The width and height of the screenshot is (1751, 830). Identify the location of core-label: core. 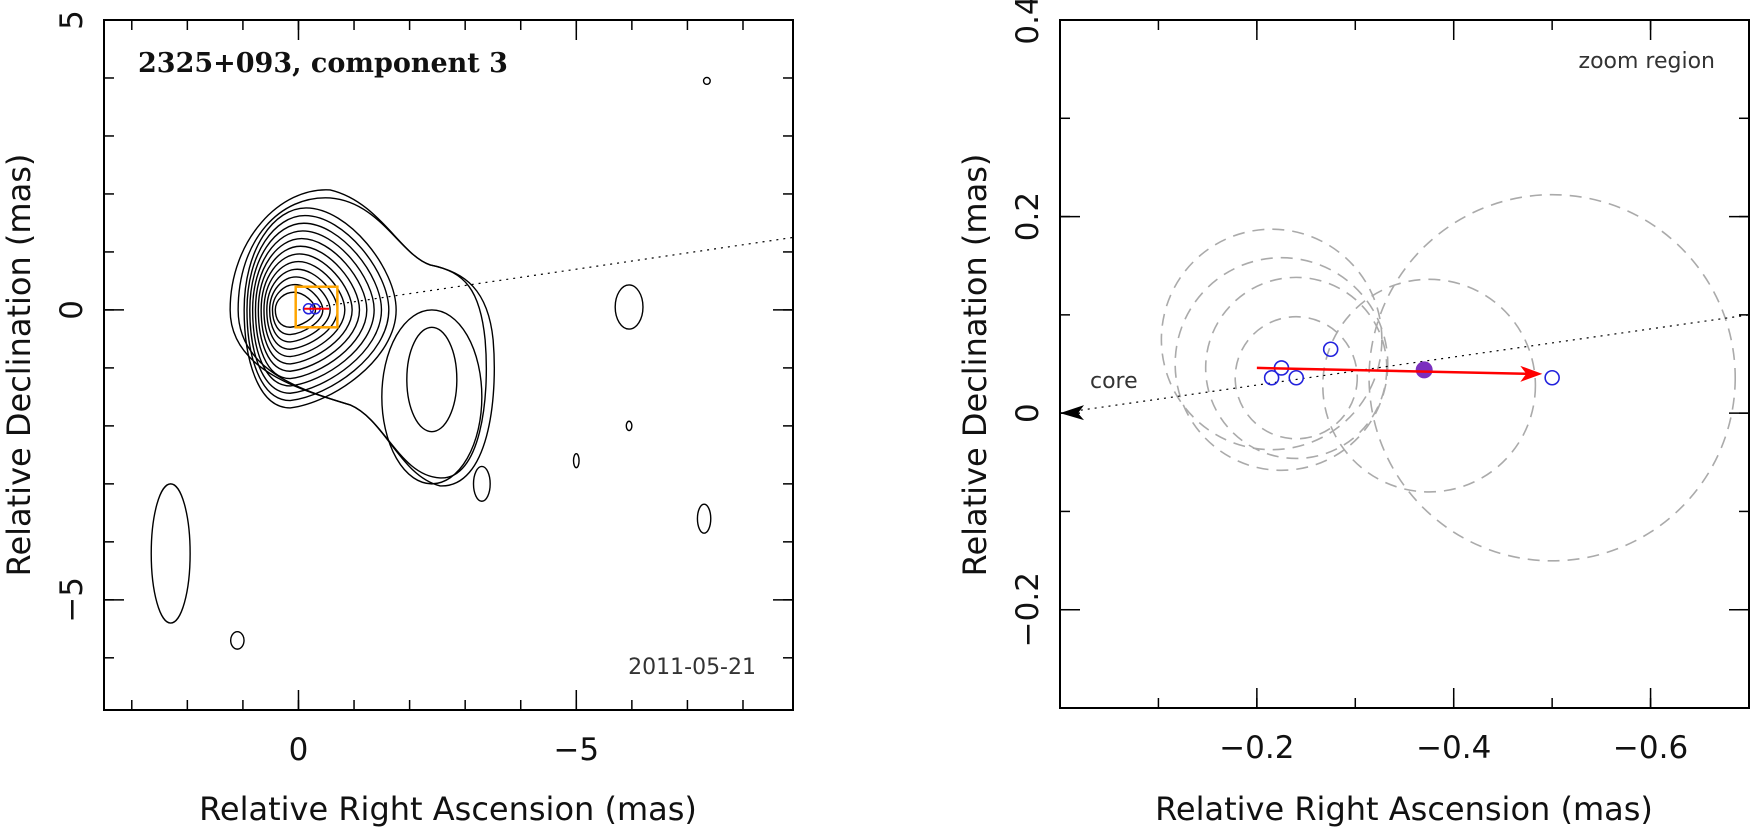
(1114, 381).